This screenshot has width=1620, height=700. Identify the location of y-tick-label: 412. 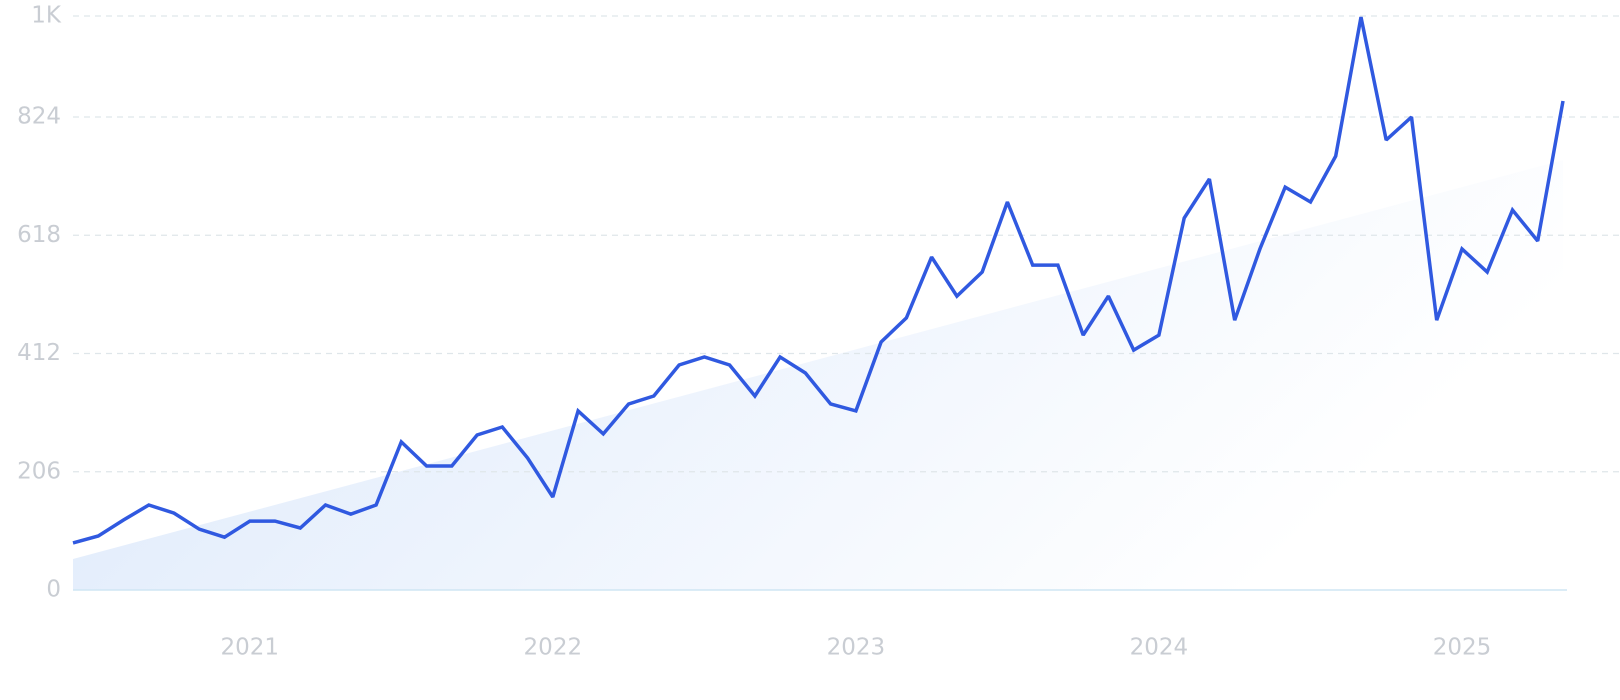
(39, 353).